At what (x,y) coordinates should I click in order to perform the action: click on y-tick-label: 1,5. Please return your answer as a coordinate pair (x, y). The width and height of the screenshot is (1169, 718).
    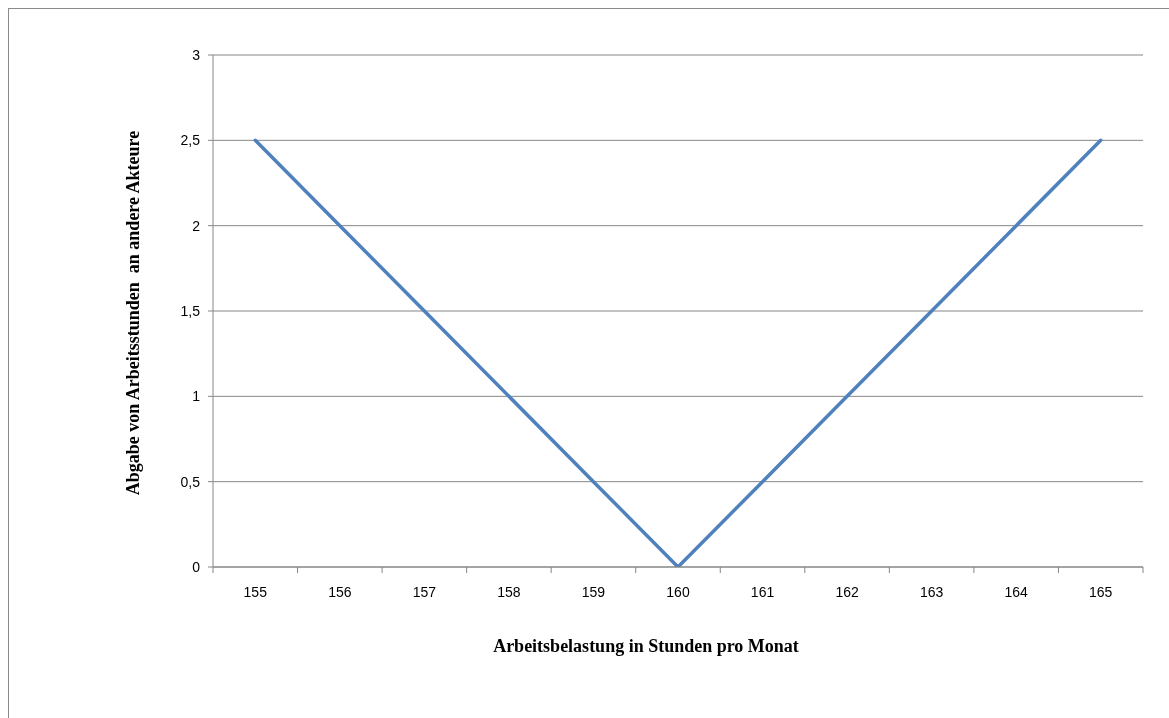
    Looking at the image, I should click on (190, 310).